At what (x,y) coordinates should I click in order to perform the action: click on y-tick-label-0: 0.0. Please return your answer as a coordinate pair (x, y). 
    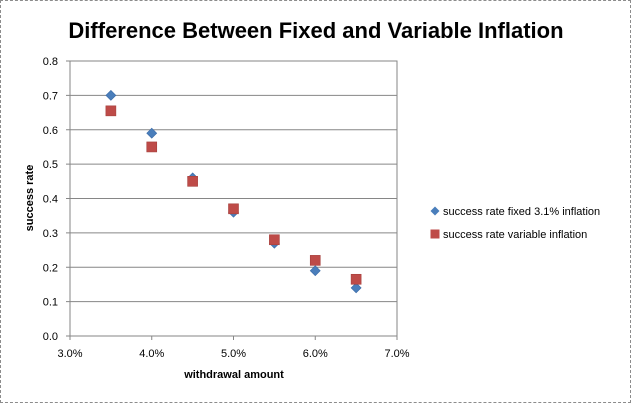
    Looking at the image, I should click on (50, 337).